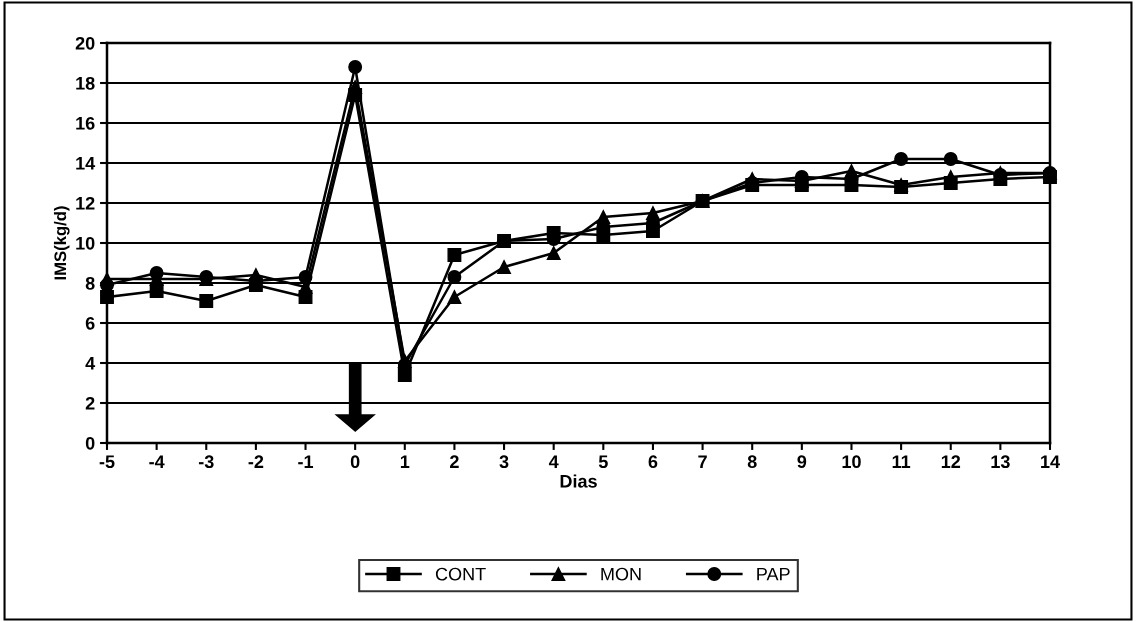 The image size is (1136, 622). I want to click on x-tick-label: -4, so click(157, 461).